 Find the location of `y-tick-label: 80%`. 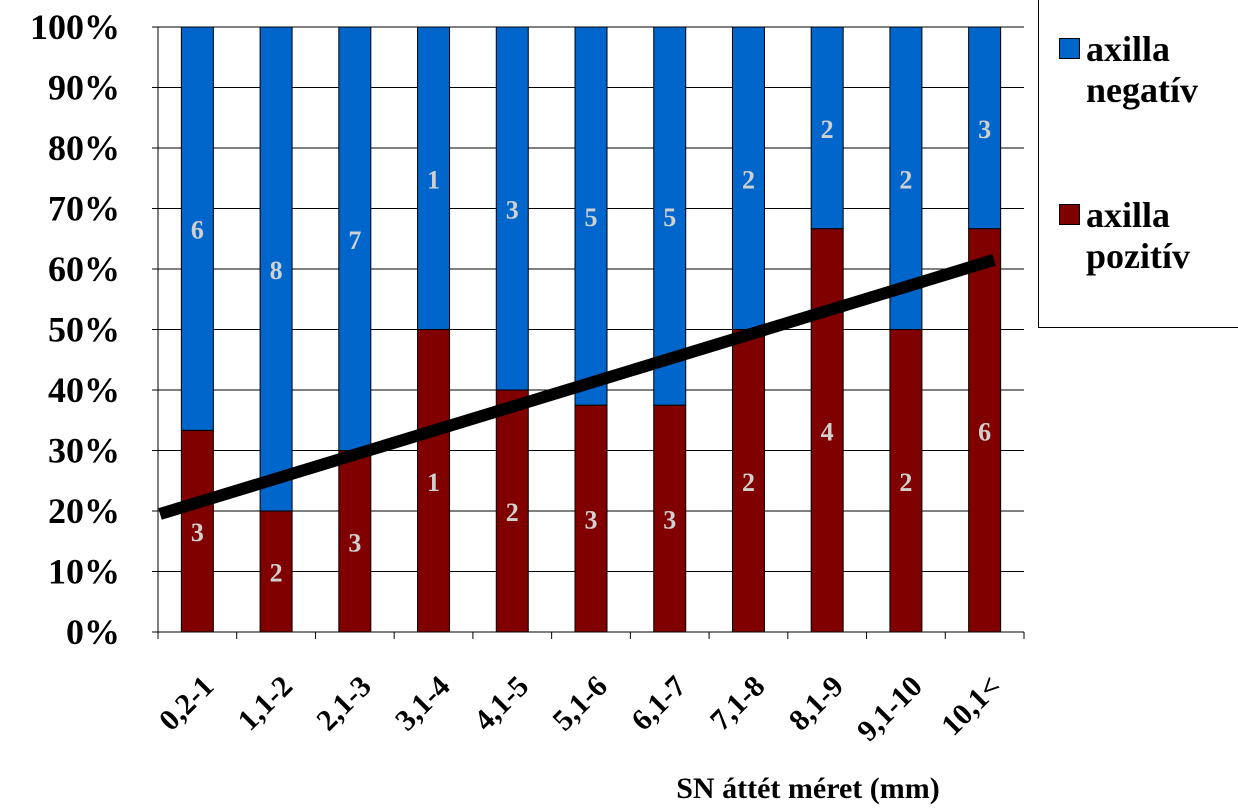

y-tick-label: 80% is located at coordinates (84, 148).